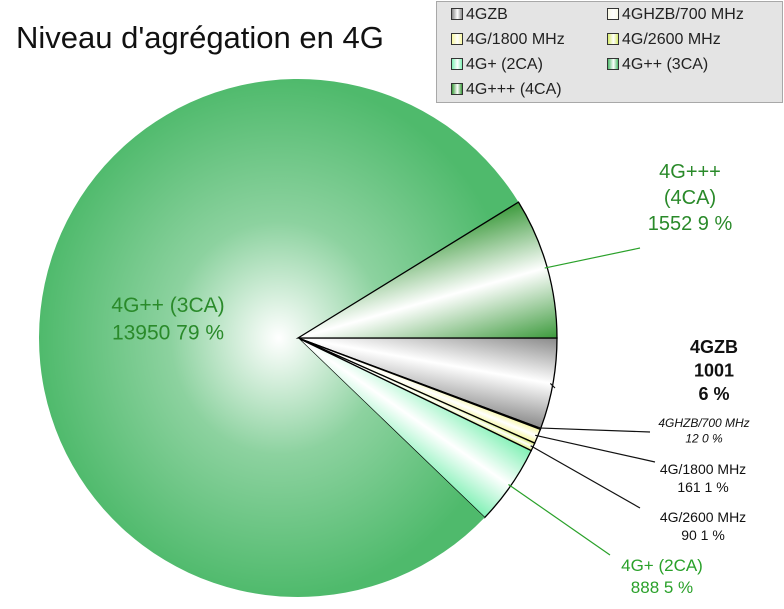 The image size is (784, 609). What do you see at coordinates (690, 198) in the screenshot?
I see `slice-label-4g-4ca: 4G+++ (4CA) 1552 9 %` at bounding box center [690, 198].